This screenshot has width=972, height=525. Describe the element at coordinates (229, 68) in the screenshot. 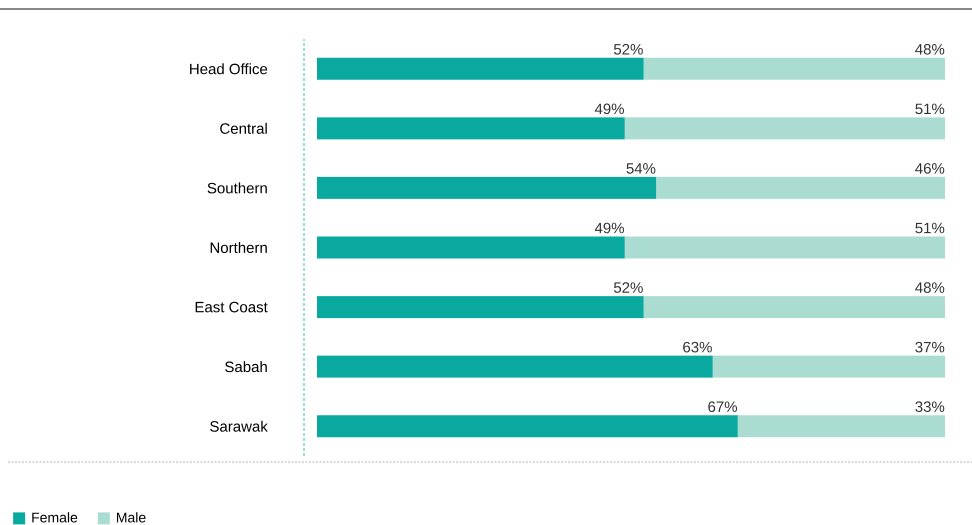

I see `y-tick-label: Head Office` at that location.